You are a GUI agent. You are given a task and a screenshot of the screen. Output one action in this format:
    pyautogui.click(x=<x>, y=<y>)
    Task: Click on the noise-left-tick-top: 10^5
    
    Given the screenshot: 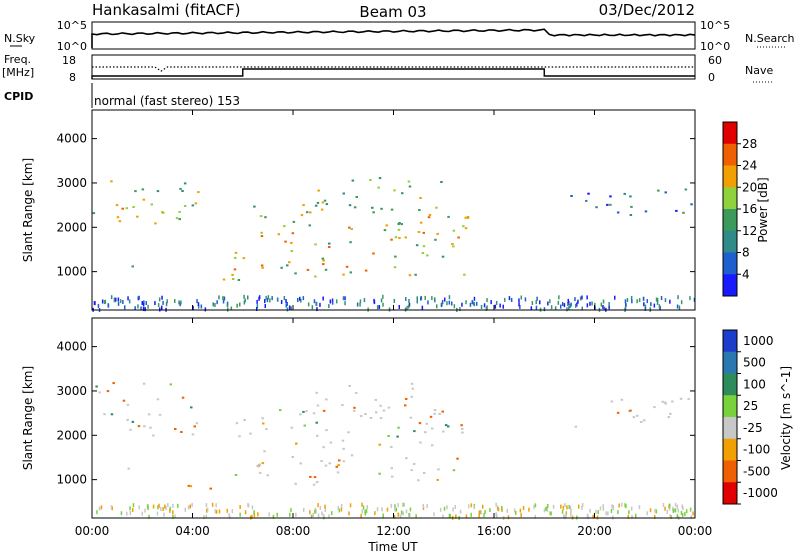 What is the action you would take?
    pyautogui.click(x=72, y=25)
    